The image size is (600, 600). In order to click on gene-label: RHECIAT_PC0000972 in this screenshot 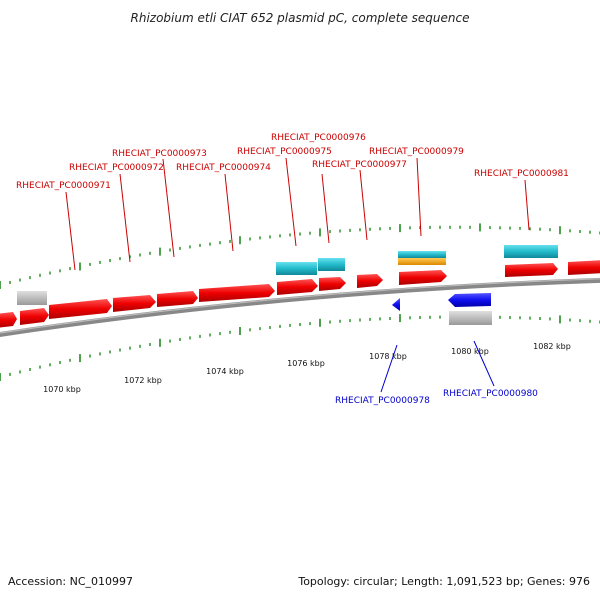, I will do `click(116, 168)`.